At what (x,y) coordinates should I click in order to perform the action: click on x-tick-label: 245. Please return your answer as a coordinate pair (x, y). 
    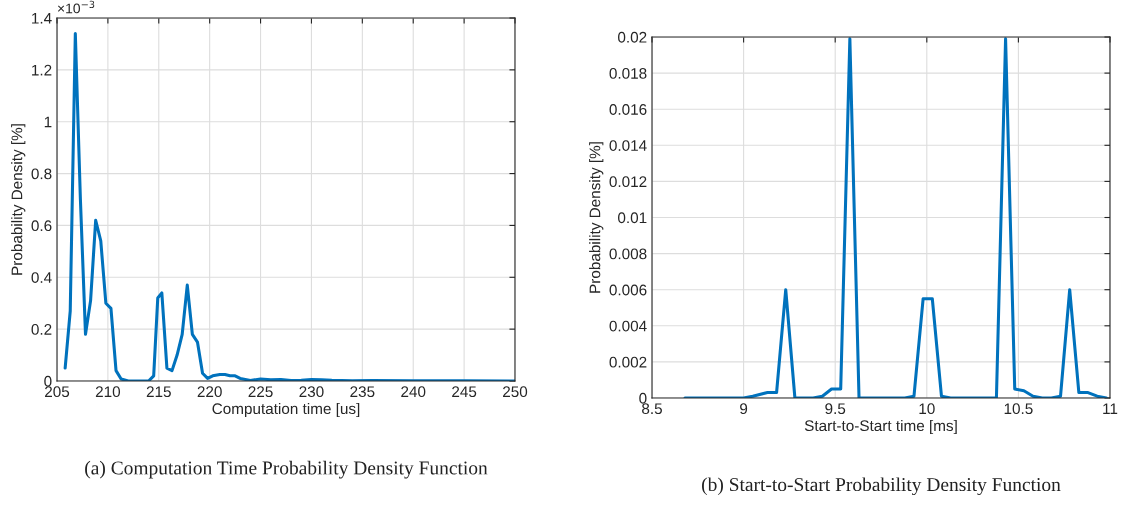
    Looking at the image, I should click on (464, 392).